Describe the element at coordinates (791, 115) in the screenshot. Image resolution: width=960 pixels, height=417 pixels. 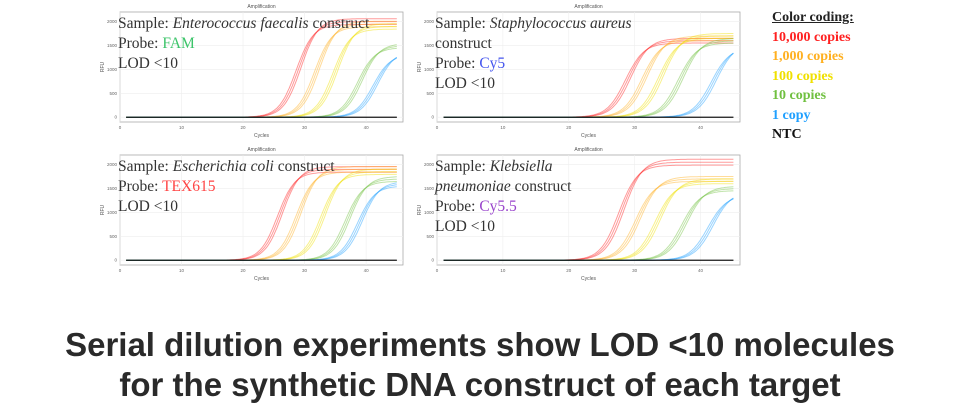
I see `legend-item: 1 copy` at that location.